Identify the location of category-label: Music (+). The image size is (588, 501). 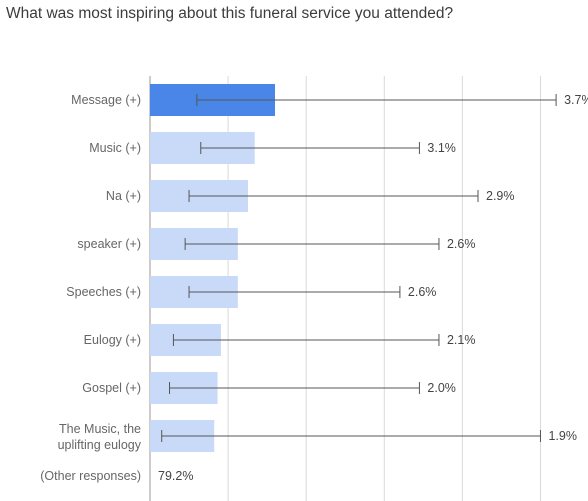
(115, 148).